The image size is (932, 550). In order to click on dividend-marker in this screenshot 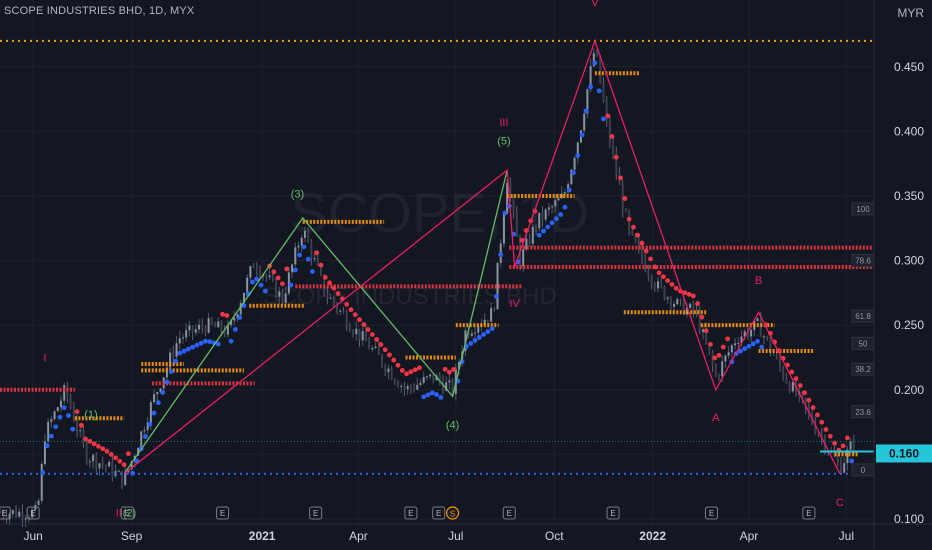, I will do `click(452, 513)`.